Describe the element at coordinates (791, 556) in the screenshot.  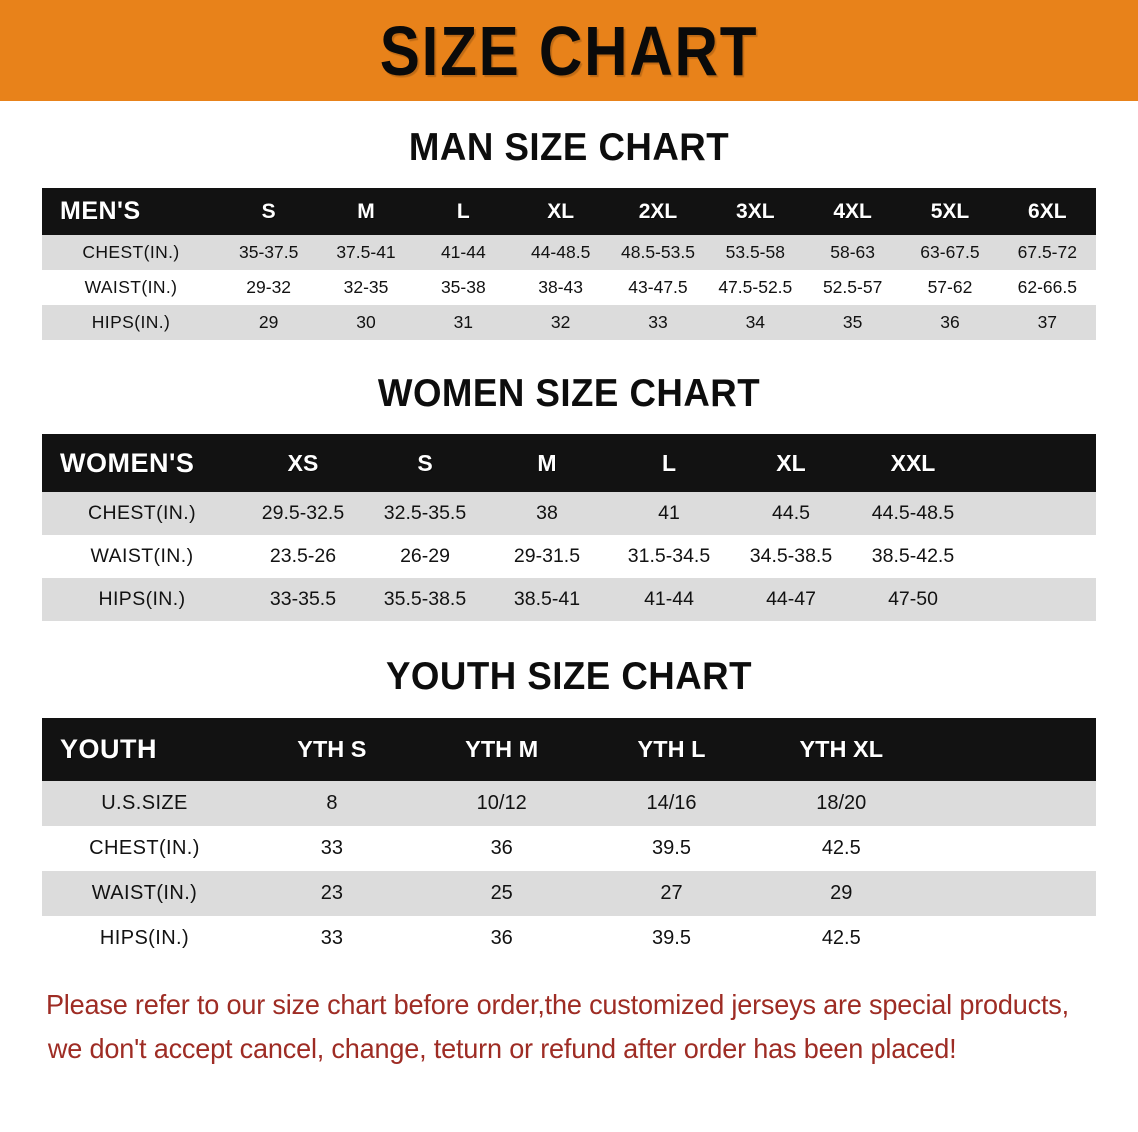
I see `women-cell-1-4: 34.5-38.5` at that location.